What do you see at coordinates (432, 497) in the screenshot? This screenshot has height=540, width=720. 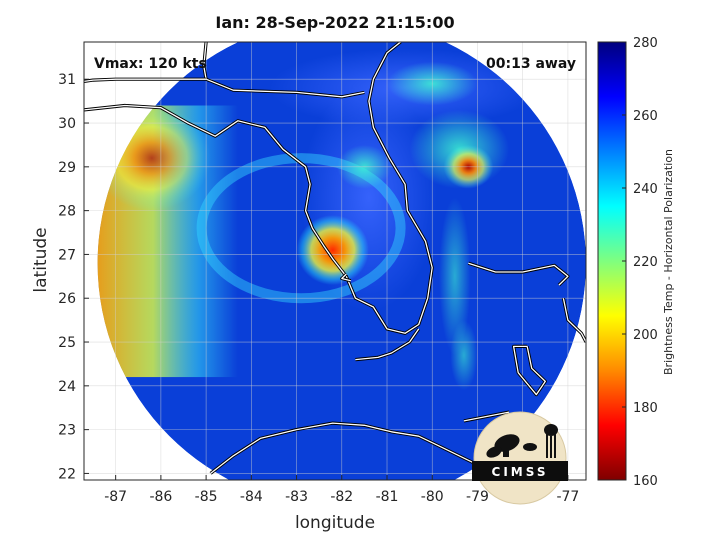 I see `x-tick-label: -80` at bounding box center [432, 497].